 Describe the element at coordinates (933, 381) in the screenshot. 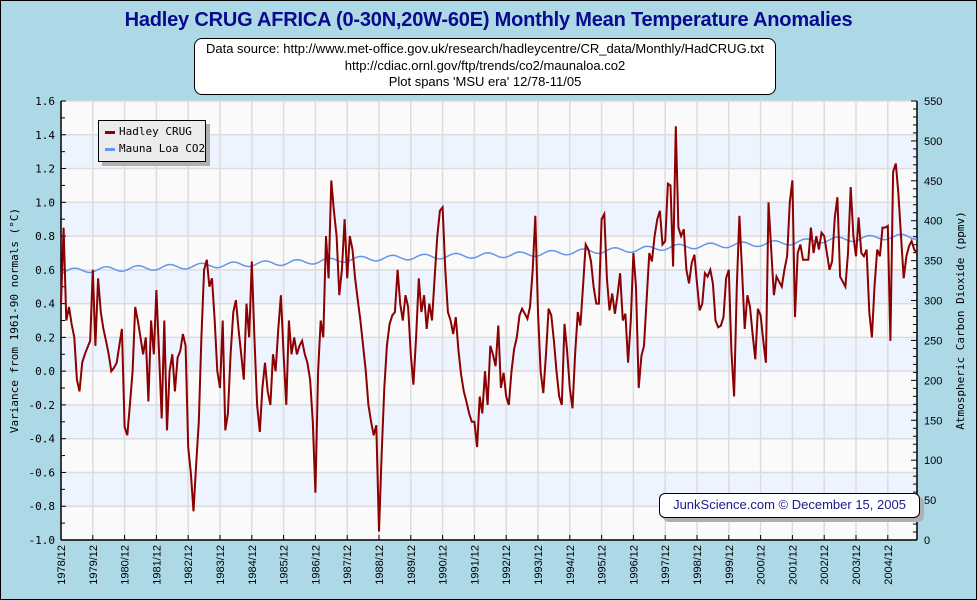

I see `y2-tick-label: 200` at that location.